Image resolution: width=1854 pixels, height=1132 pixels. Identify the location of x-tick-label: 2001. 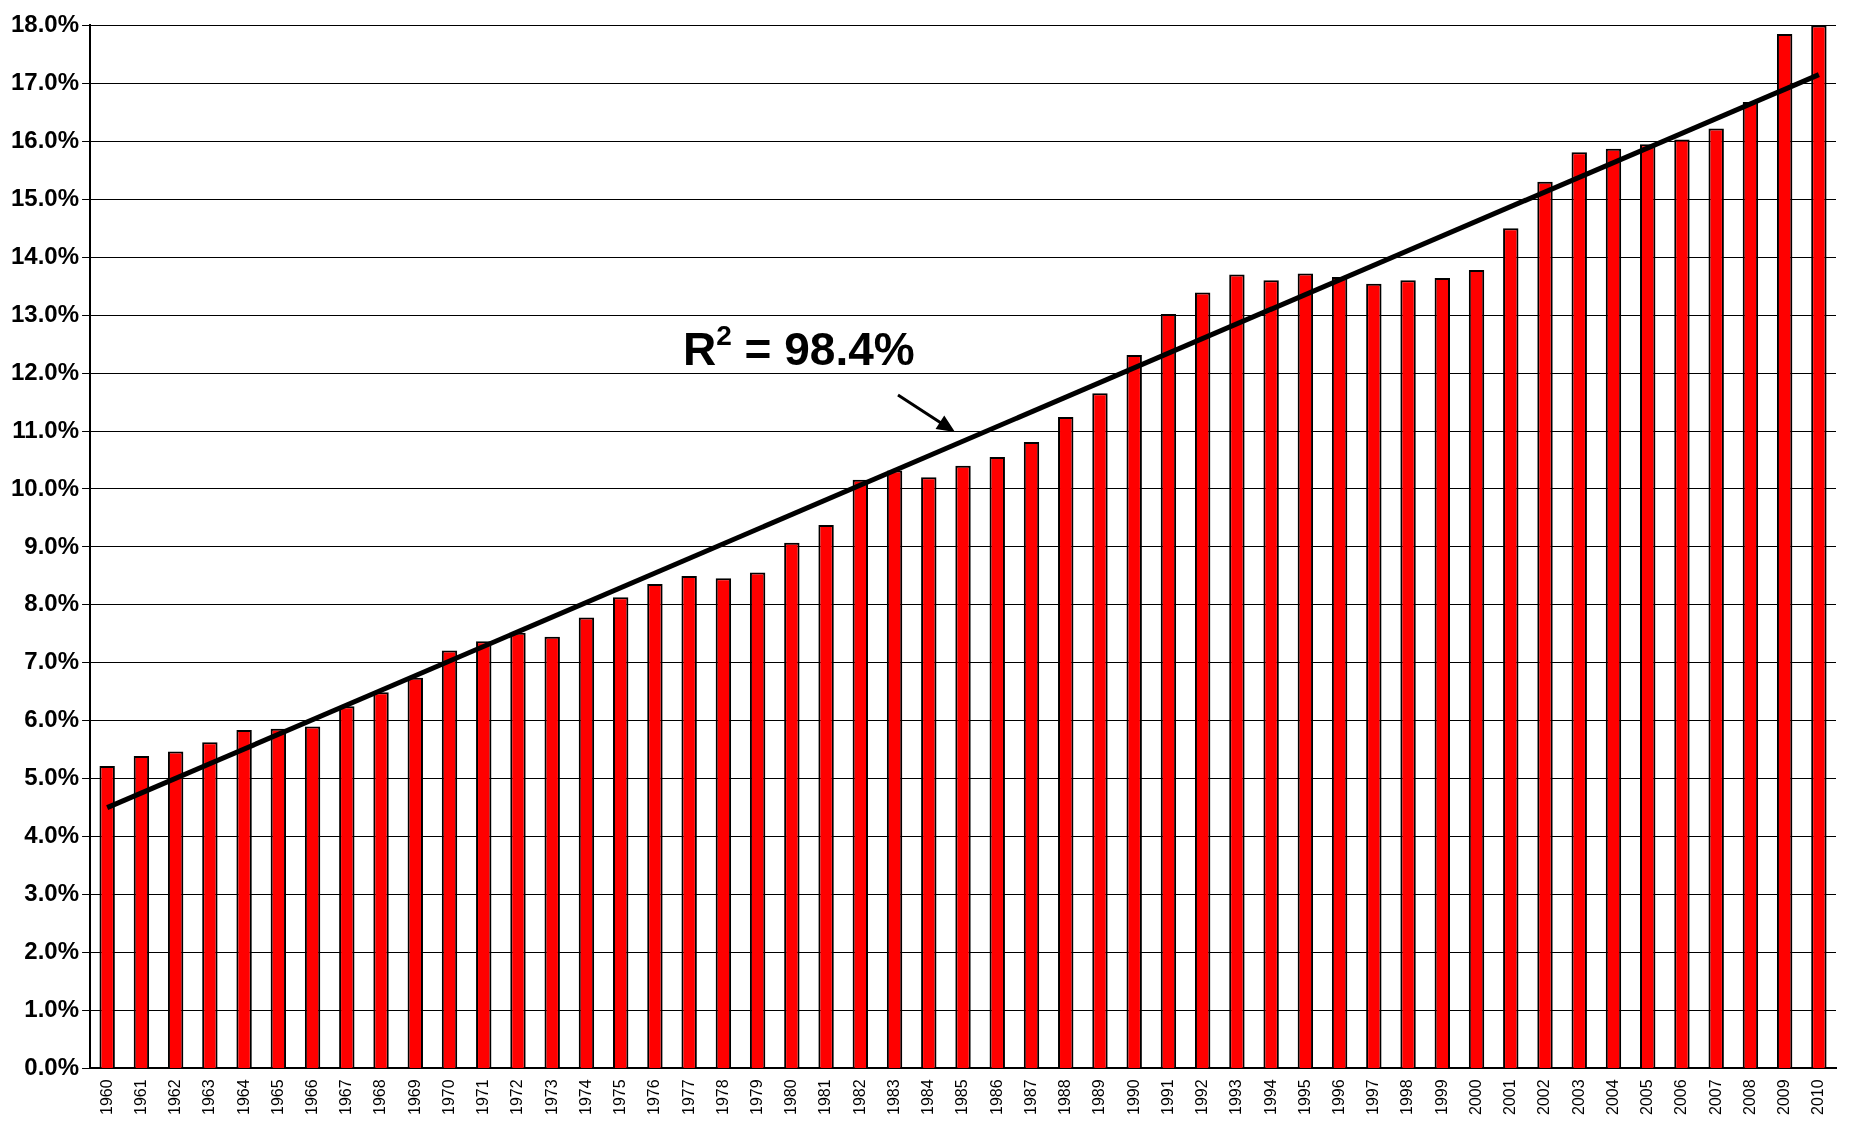
(1510, 1097).